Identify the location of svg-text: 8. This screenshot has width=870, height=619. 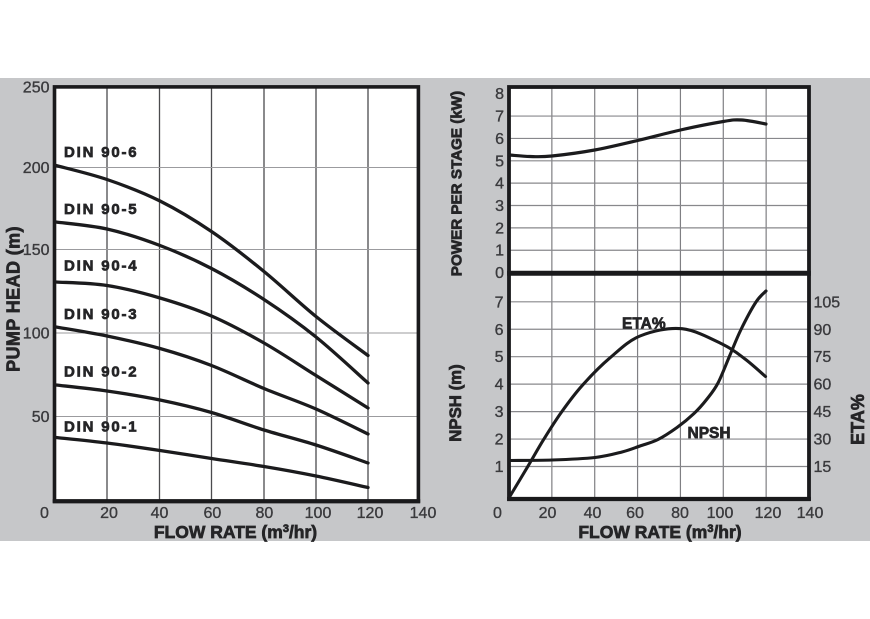
(499, 94).